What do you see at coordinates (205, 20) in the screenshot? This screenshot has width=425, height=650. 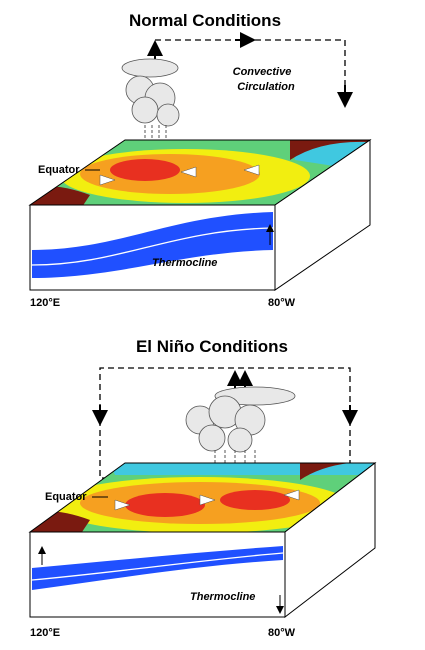 I see `panel-title: Normal Conditions` at bounding box center [205, 20].